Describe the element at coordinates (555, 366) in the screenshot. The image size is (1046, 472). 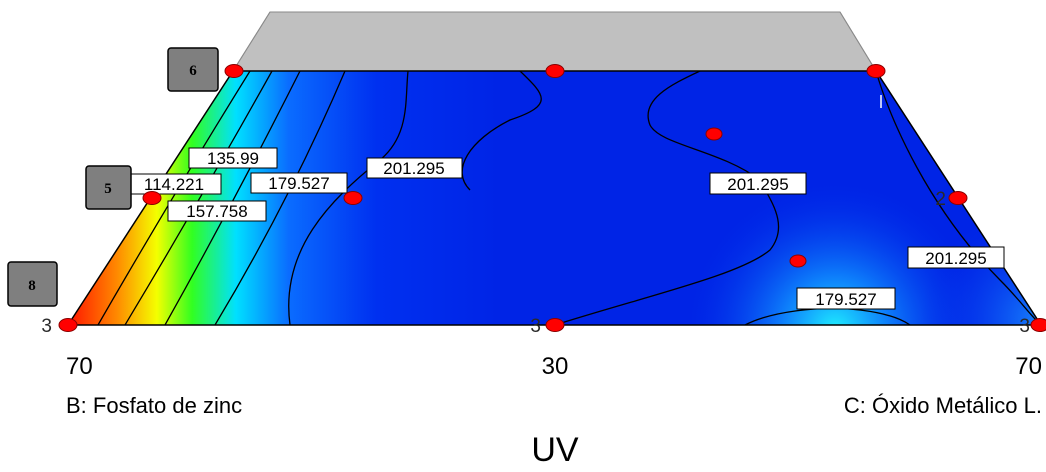
I see `tick-label-middle: 30` at that location.